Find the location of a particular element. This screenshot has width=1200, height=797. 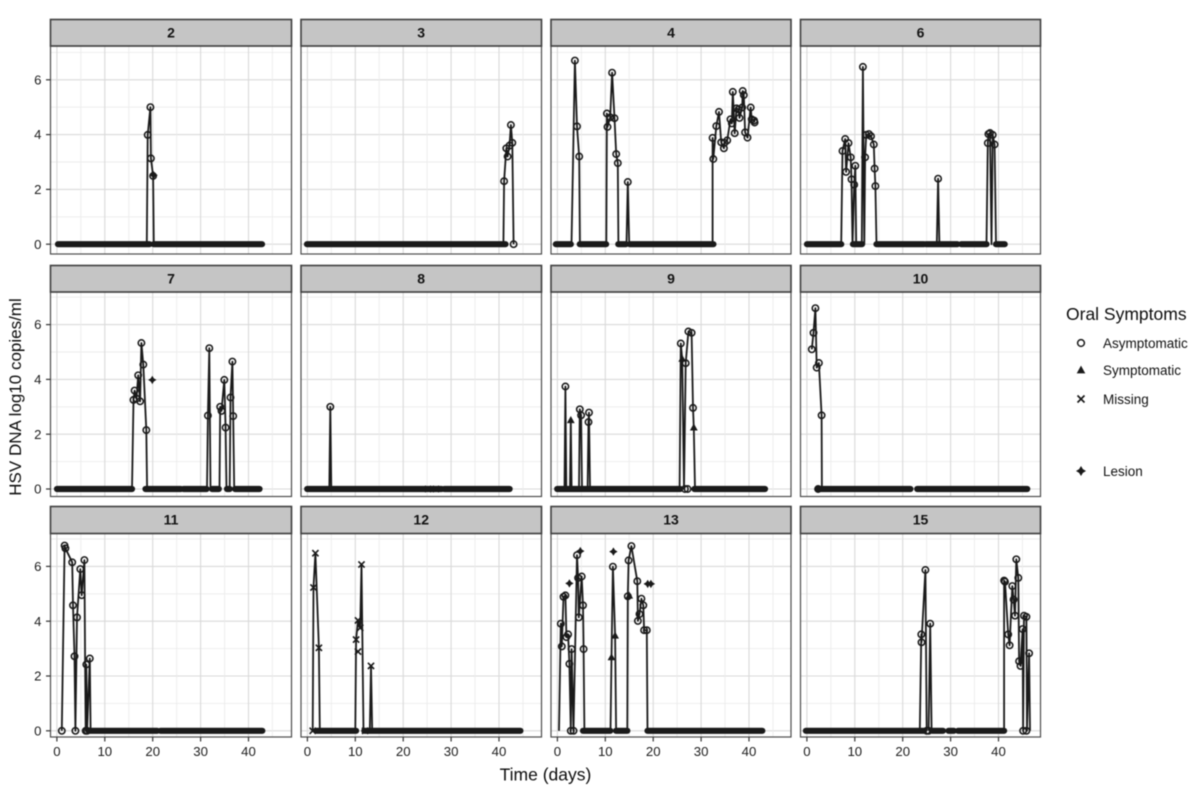

svg-text: Oral Symptoms is located at coordinates (1126, 314).